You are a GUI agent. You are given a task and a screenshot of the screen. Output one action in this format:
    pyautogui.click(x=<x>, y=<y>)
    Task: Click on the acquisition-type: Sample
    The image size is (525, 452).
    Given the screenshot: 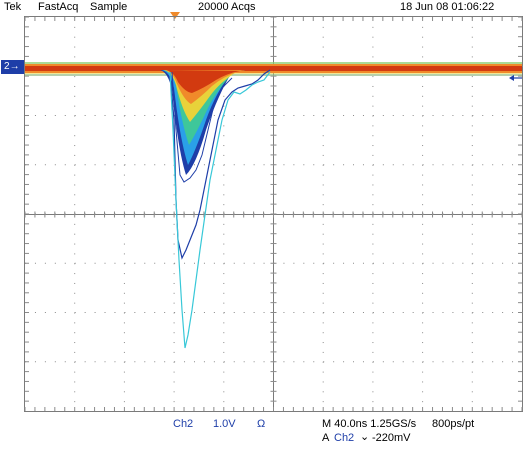 What is the action you would take?
    pyautogui.click(x=109, y=7)
    